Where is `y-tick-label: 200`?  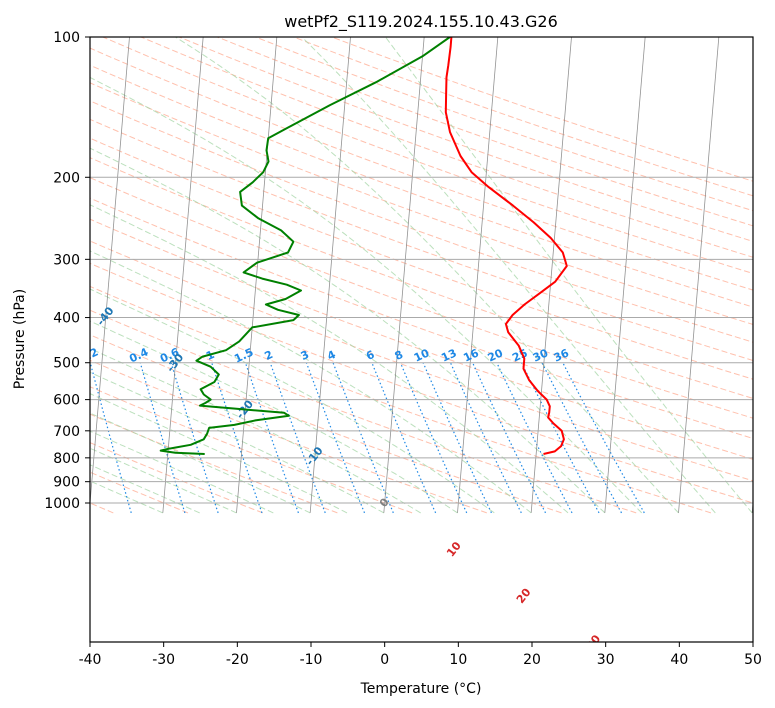
y-tick-label: 200 is located at coordinates (66, 178).